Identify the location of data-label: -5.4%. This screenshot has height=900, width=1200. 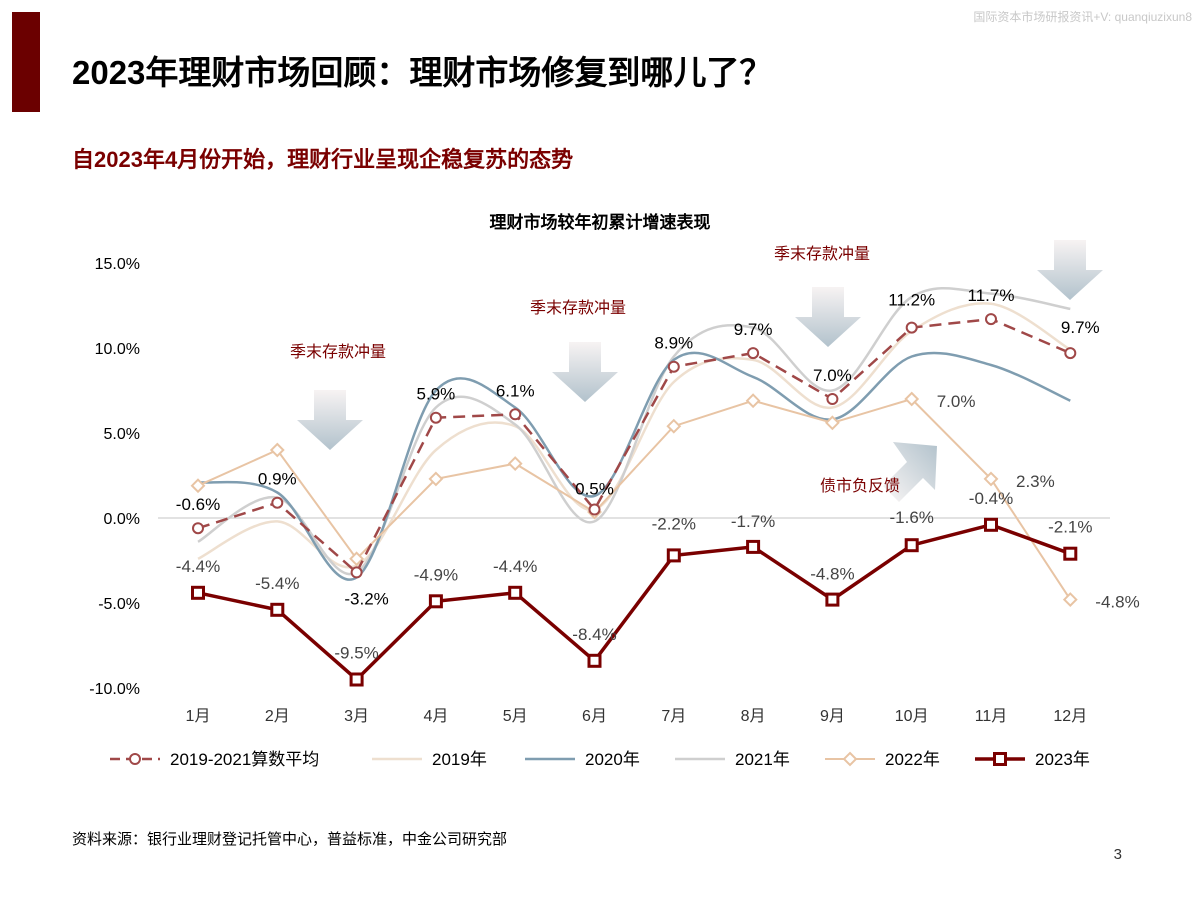
(277, 583).